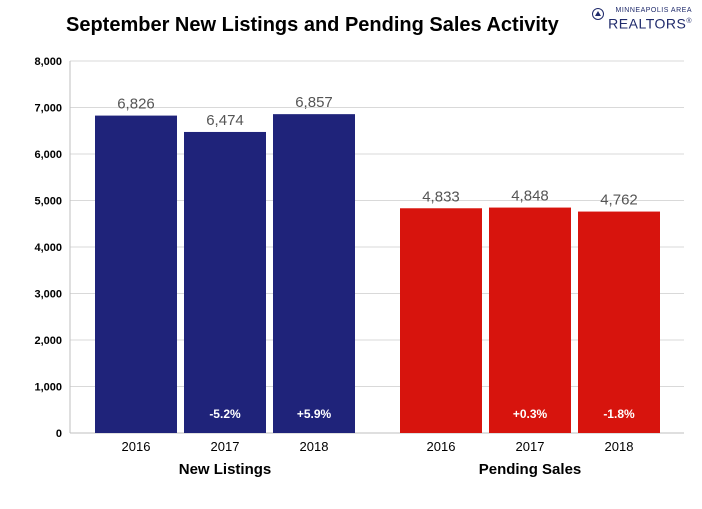 Image resolution: width=702 pixels, height=509 pixels. I want to click on logo-line-1: MINNEAPOLIS AREA, so click(653, 10).